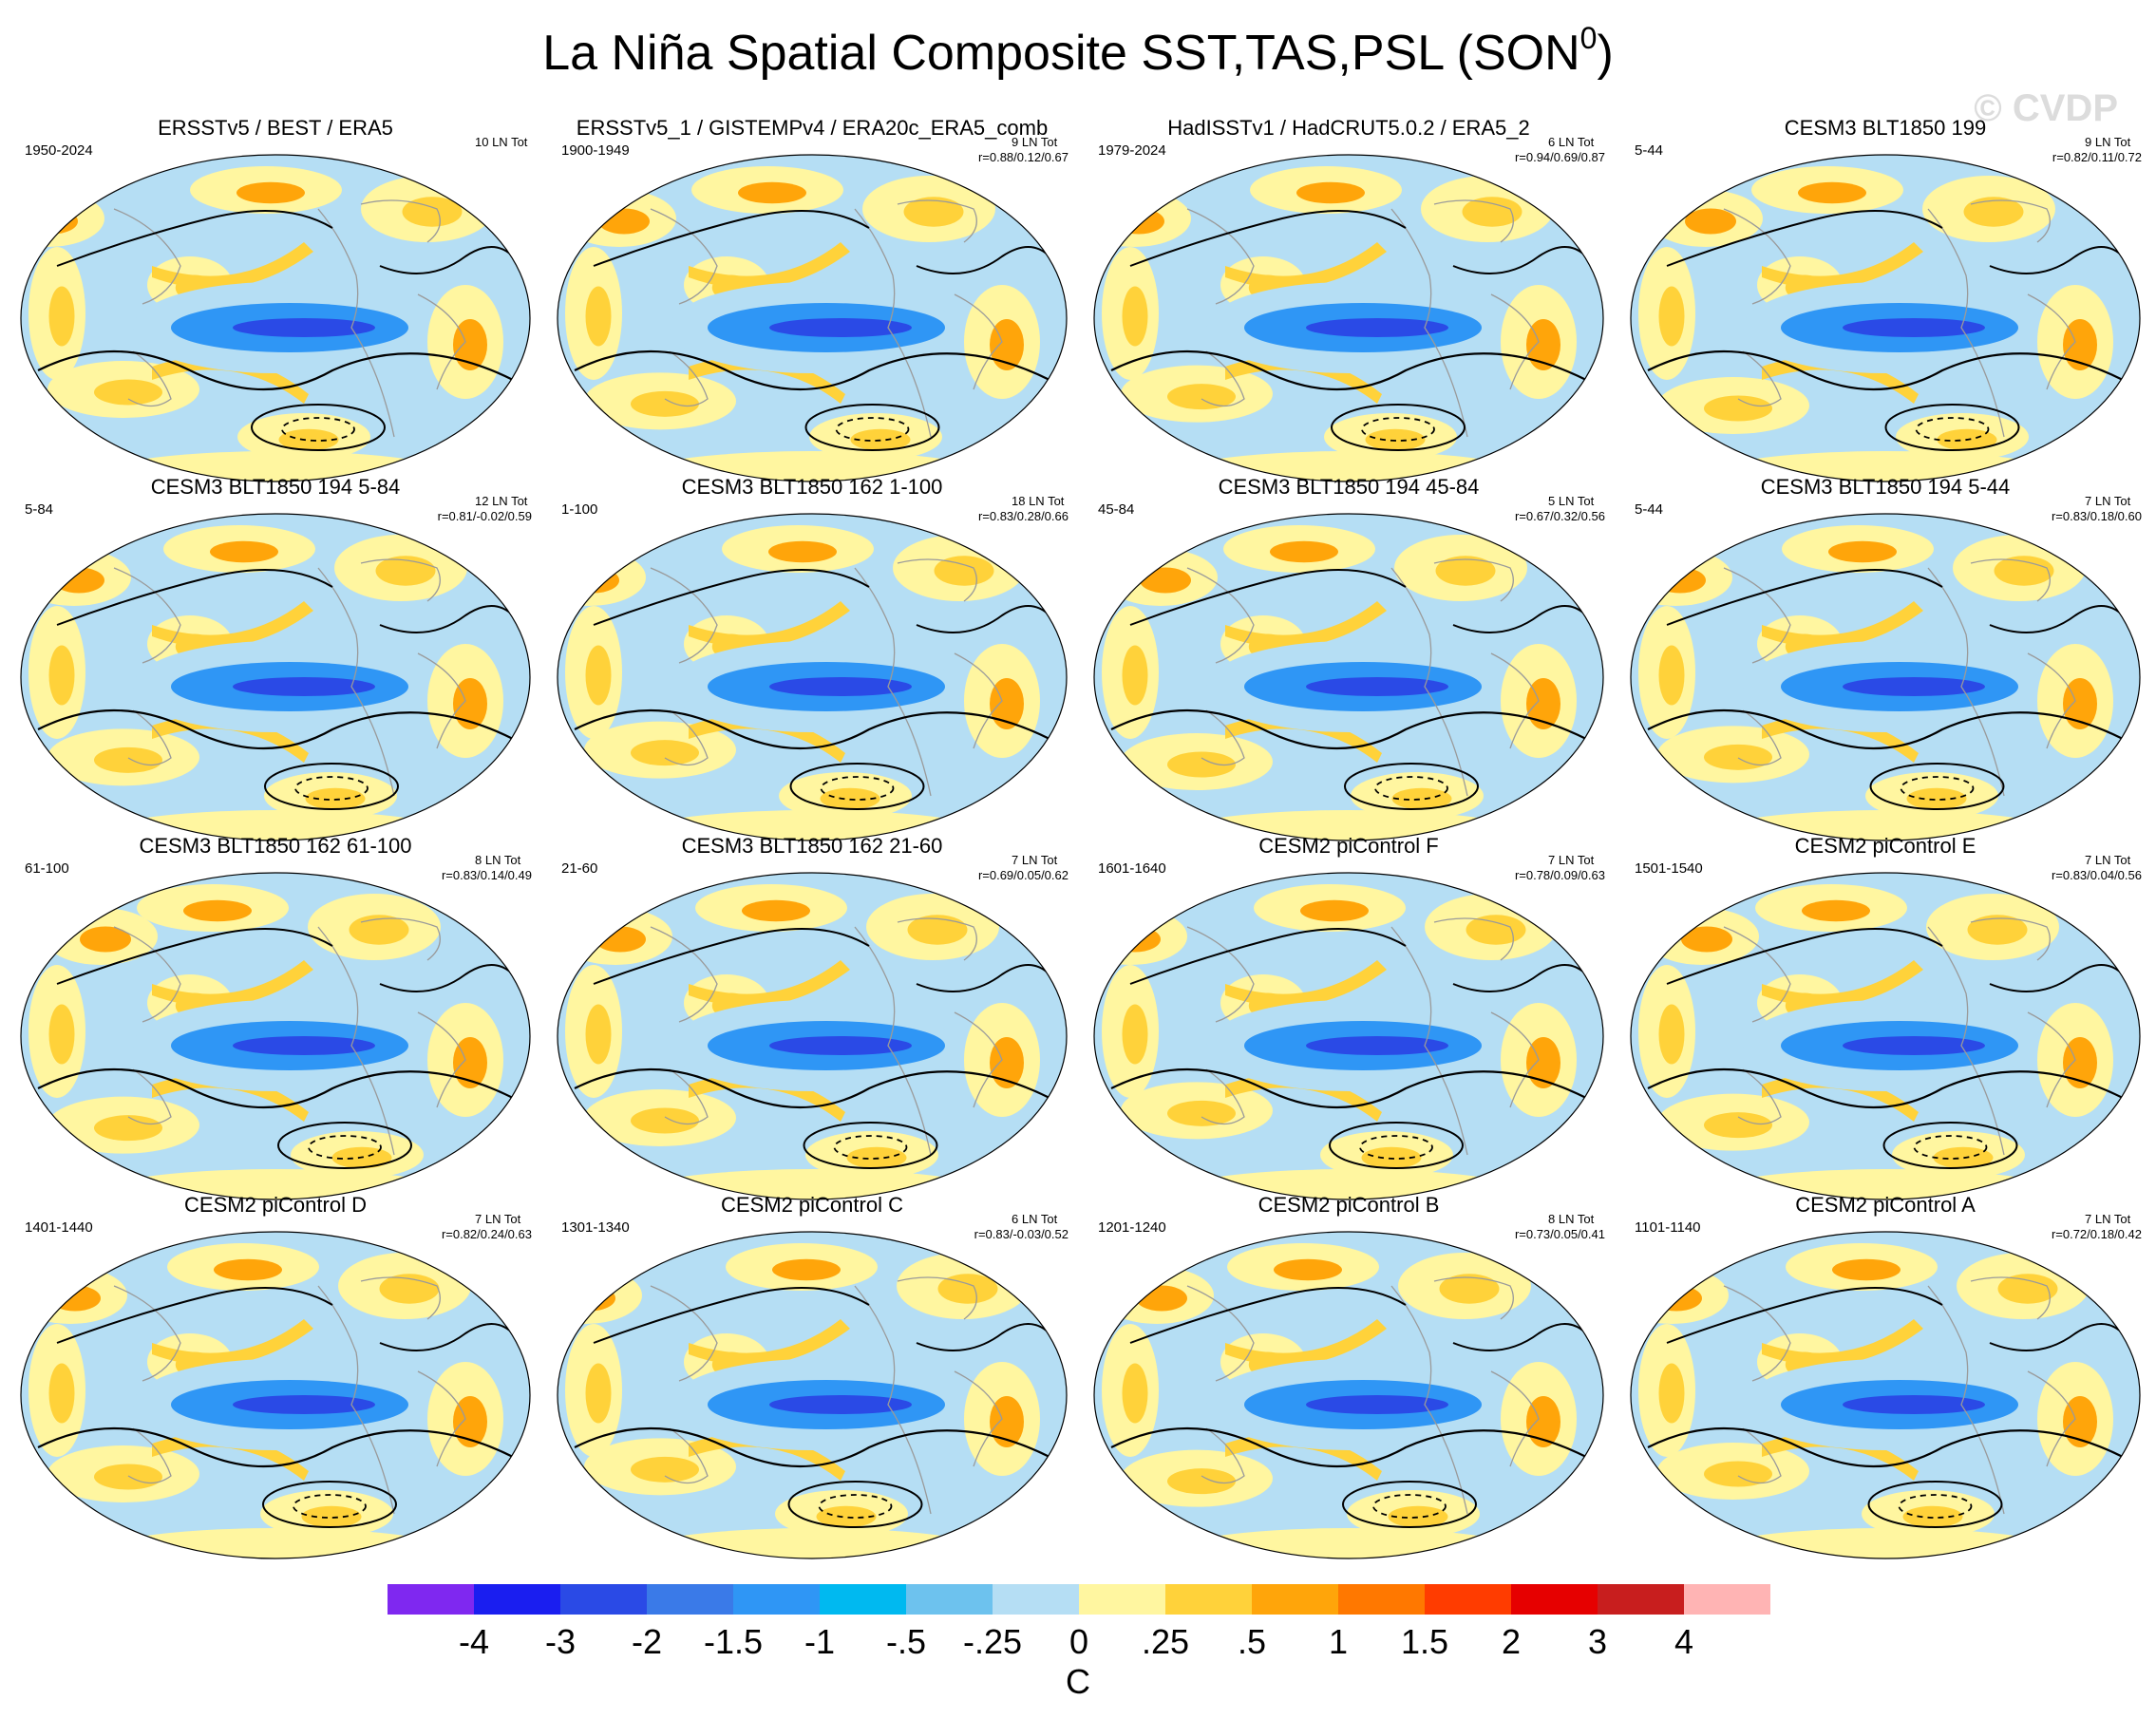  What do you see at coordinates (1022, 1234) in the screenshot?
I see `panel-pattern-correlation: r=0.83/-0.03/0.52` at bounding box center [1022, 1234].